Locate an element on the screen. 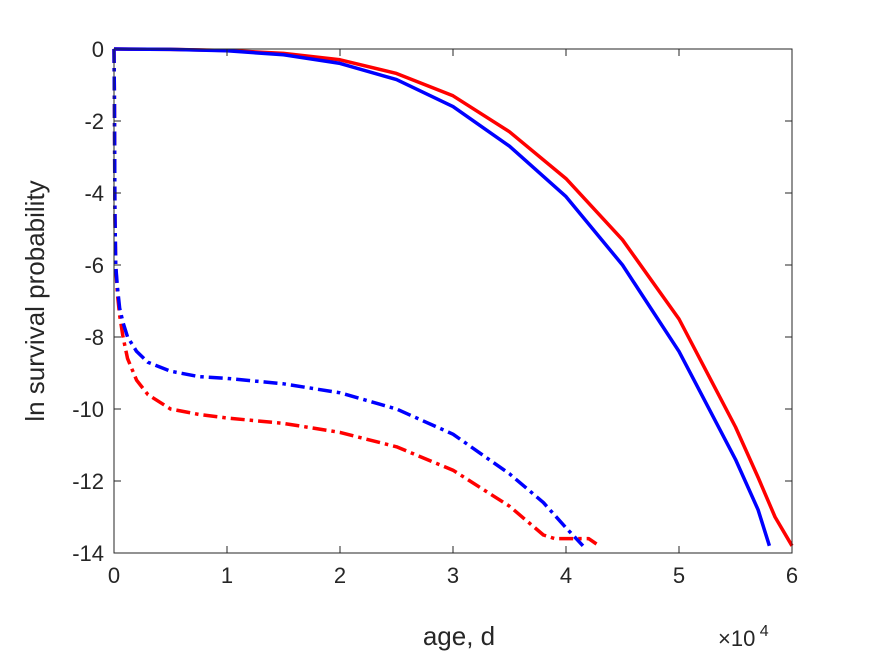 Image resolution: width=875 pixels, height=656 pixels. y-tick-label: 0 is located at coordinates (98, 49).